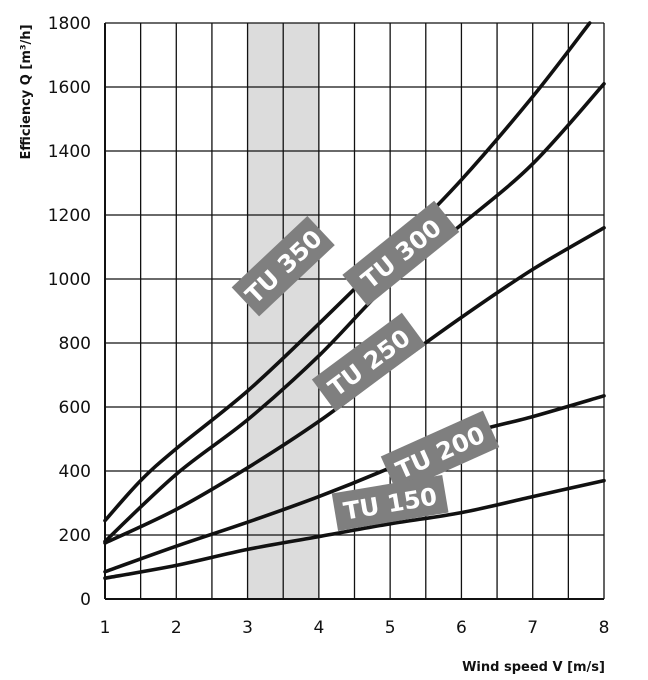 This screenshot has width=648, height=680. Describe the element at coordinates (69, 216) in the screenshot. I see `y-tick-label: 1200` at that location.